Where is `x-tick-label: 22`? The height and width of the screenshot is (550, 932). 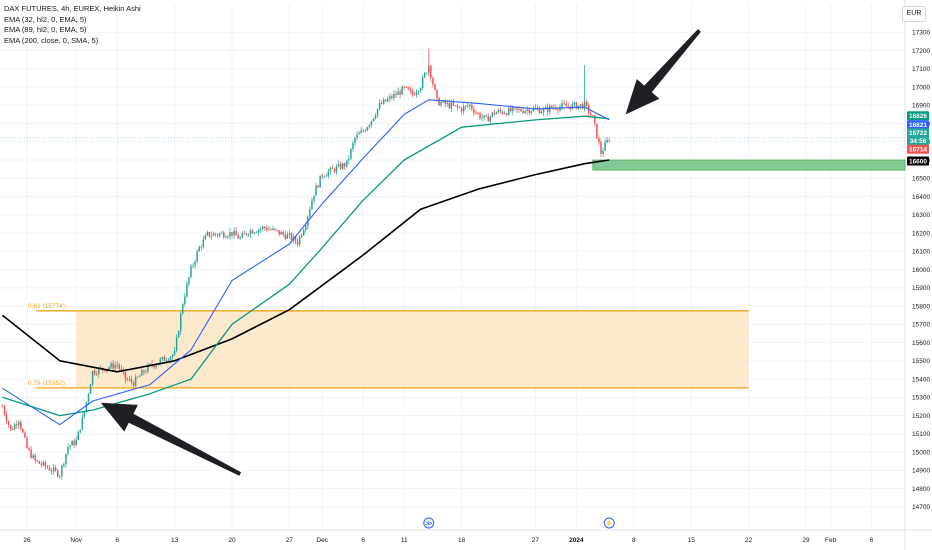 x-tick-label: 22 is located at coordinates (749, 540).